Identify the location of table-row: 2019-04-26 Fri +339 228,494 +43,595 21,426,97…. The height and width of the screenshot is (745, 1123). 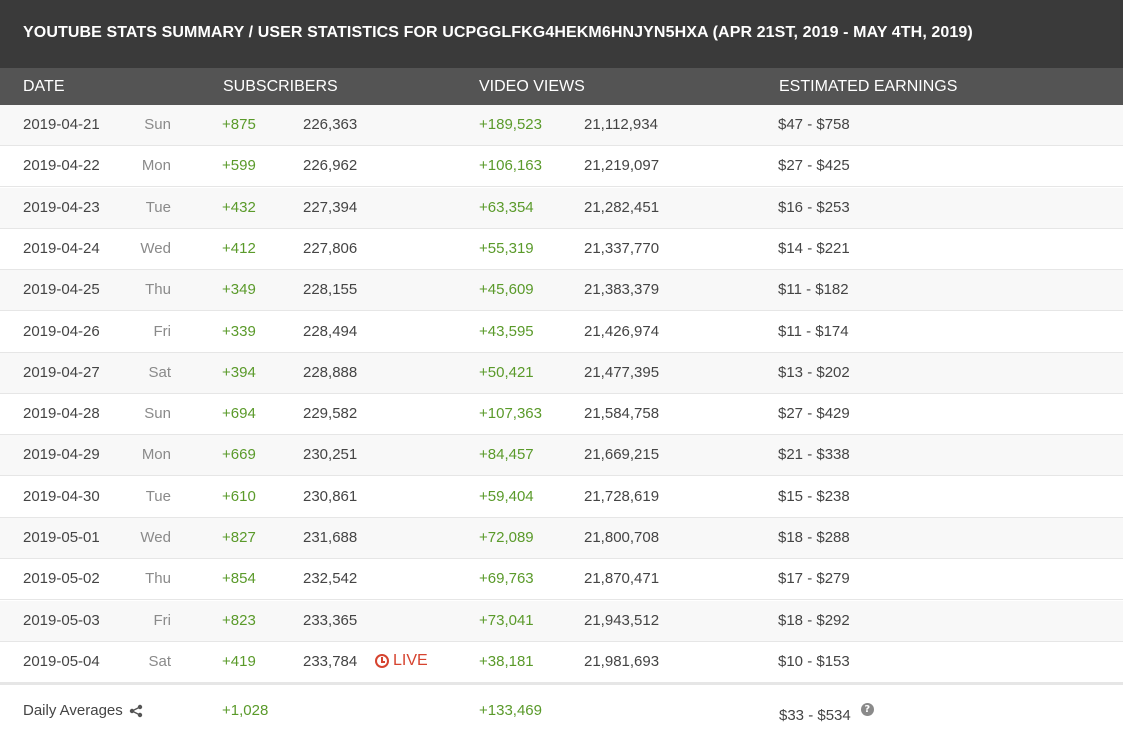
(561, 332).